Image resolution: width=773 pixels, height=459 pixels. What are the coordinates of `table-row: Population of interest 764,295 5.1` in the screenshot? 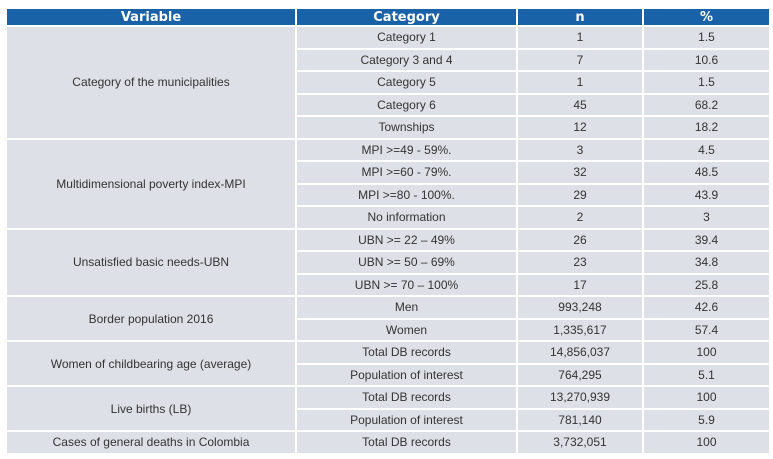 It's located at (388, 374).